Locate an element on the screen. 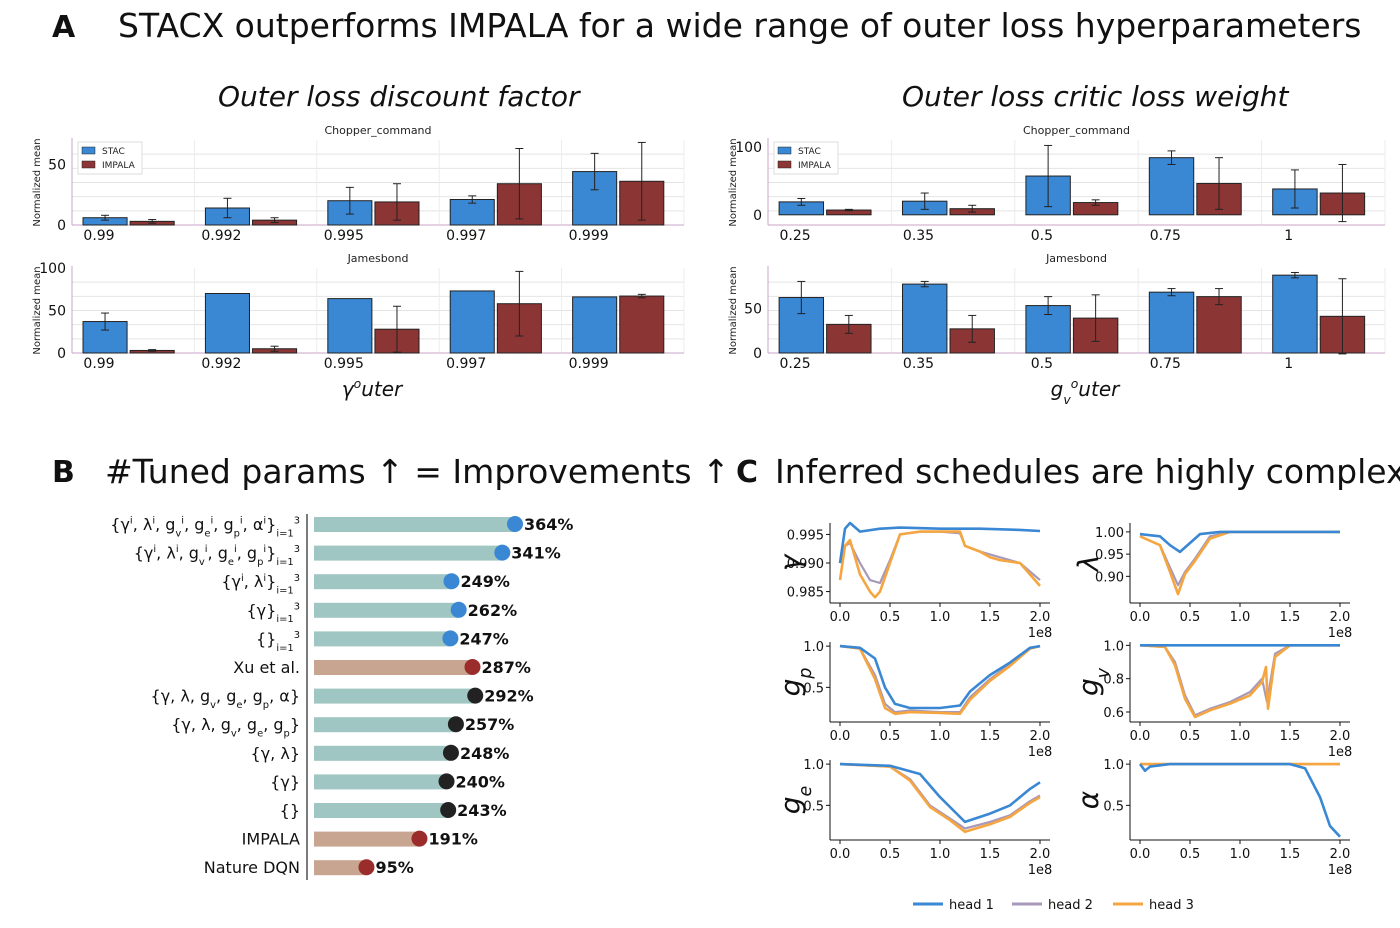 The width and height of the screenshot is (1400, 928). y-tick-label: 0.985 is located at coordinates (805, 593).